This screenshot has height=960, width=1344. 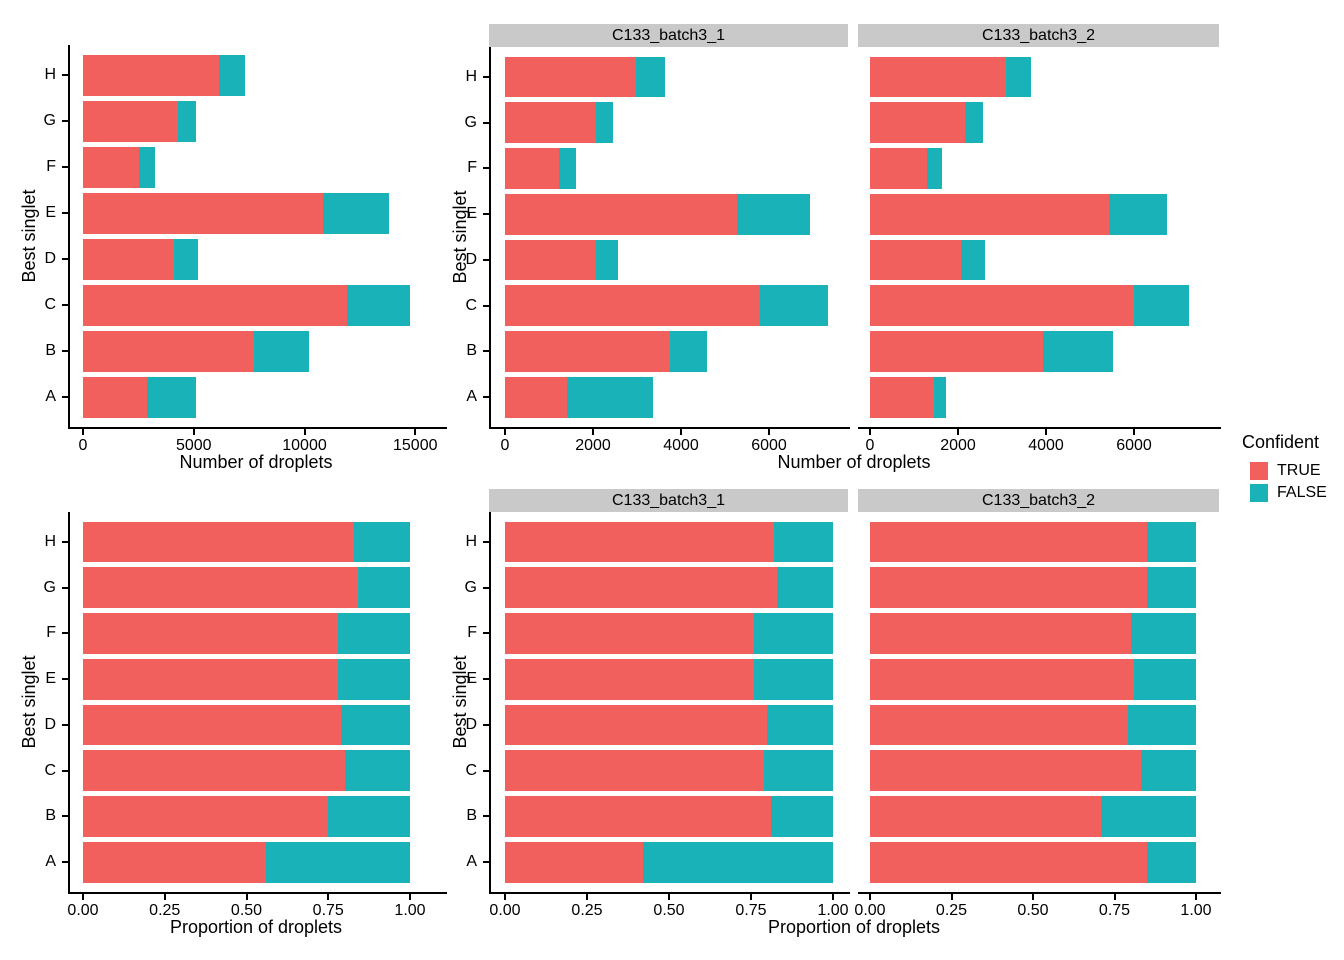 What do you see at coordinates (1046, 445) in the screenshot?
I see `x-tick-label: 4000` at bounding box center [1046, 445].